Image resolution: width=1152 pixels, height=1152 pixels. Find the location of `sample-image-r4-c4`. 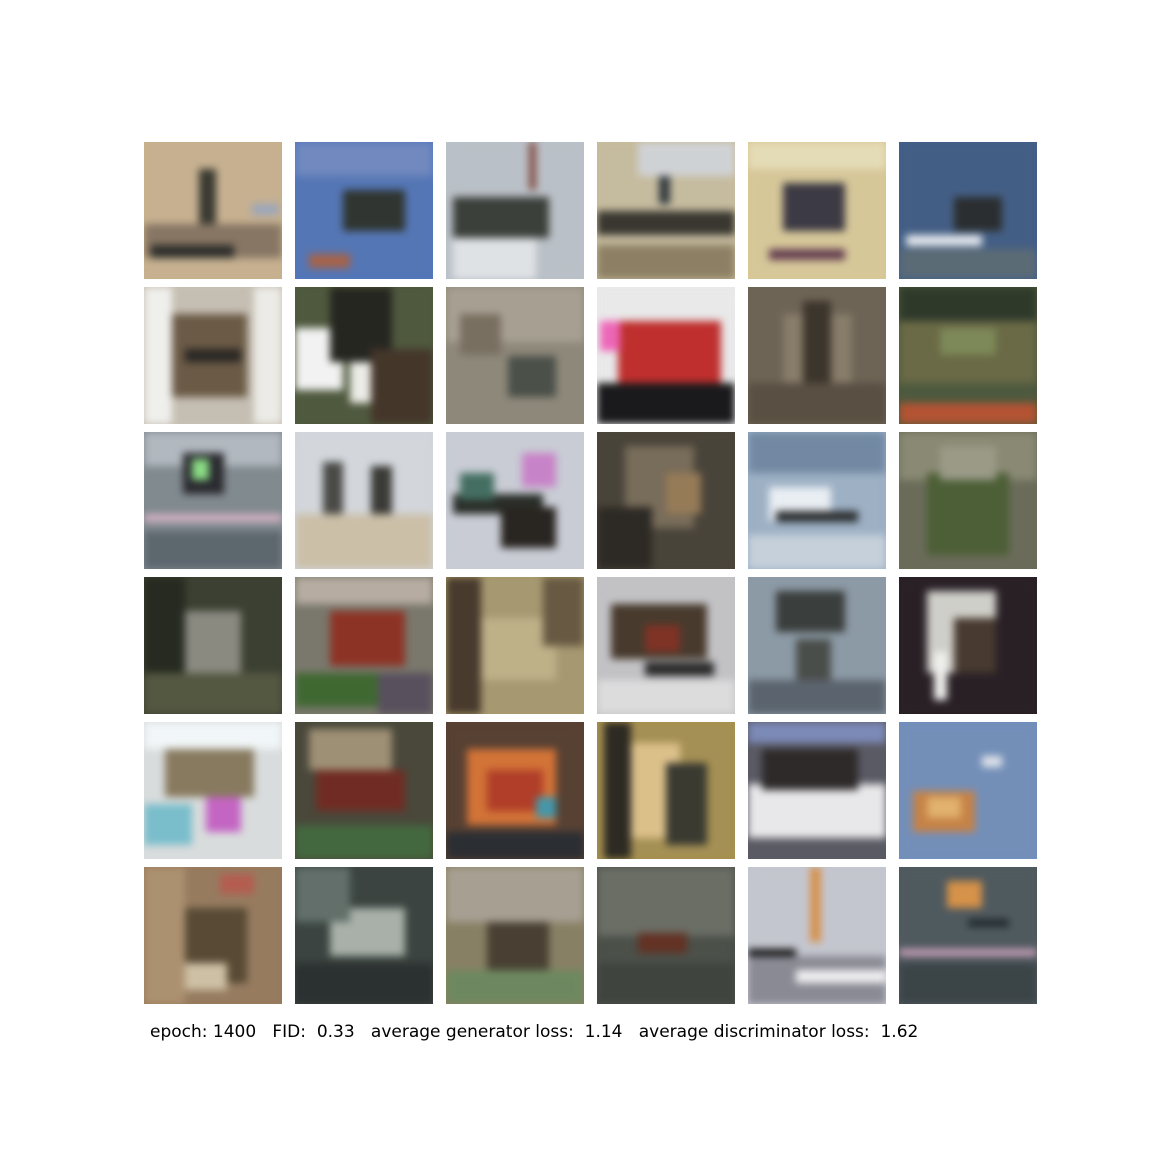

sample-image-r4-c4 is located at coordinates (666, 645).